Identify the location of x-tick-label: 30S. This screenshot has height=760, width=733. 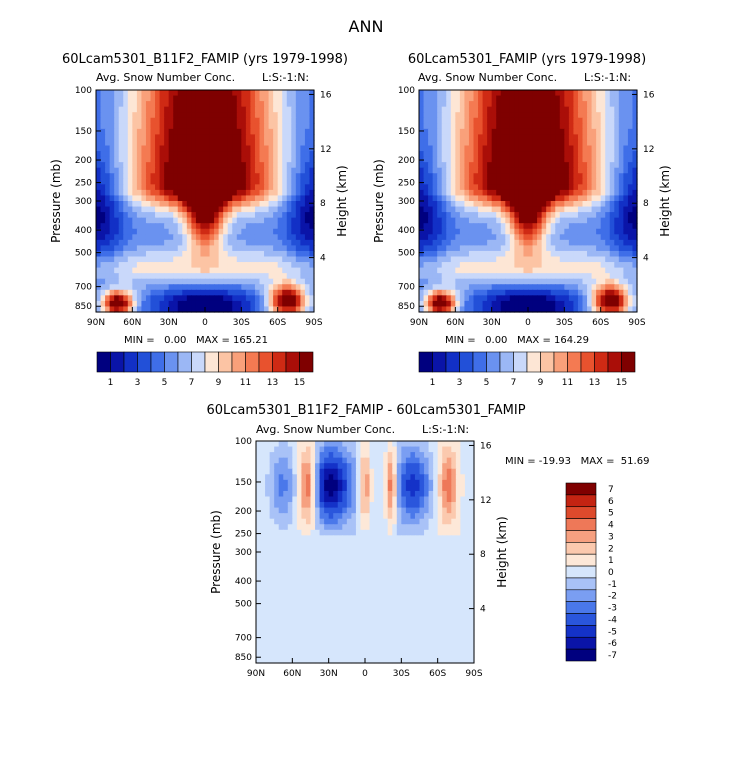
(564, 323).